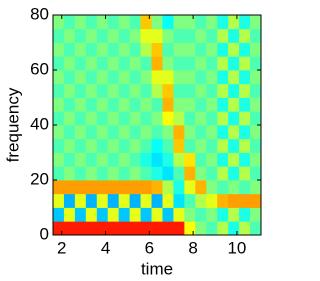 The width and height of the screenshot is (320, 281). I want to click on x-axis-label: time, so click(157, 268).